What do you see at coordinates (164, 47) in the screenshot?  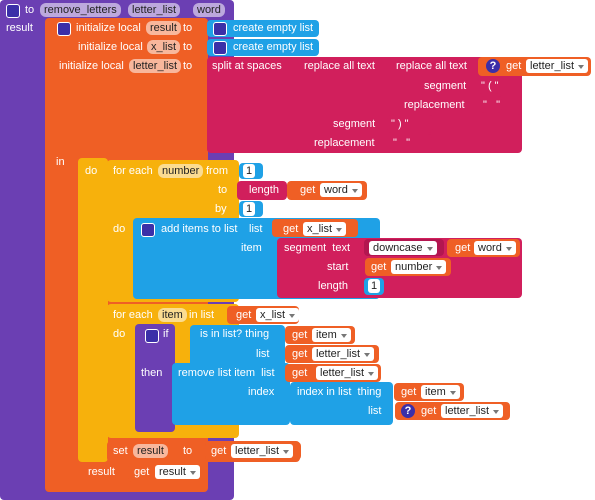 I see `name-field: x_list` at bounding box center [164, 47].